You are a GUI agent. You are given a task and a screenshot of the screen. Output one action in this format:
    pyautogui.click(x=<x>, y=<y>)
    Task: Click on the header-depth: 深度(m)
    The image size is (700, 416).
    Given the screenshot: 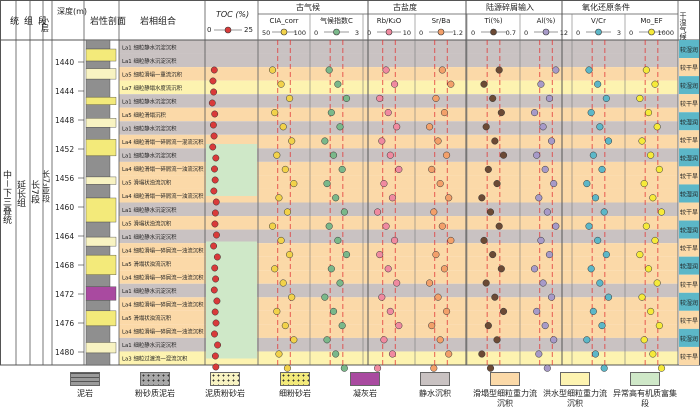 What is the action you would take?
    pyautogui.click(x=72, y=11)
    